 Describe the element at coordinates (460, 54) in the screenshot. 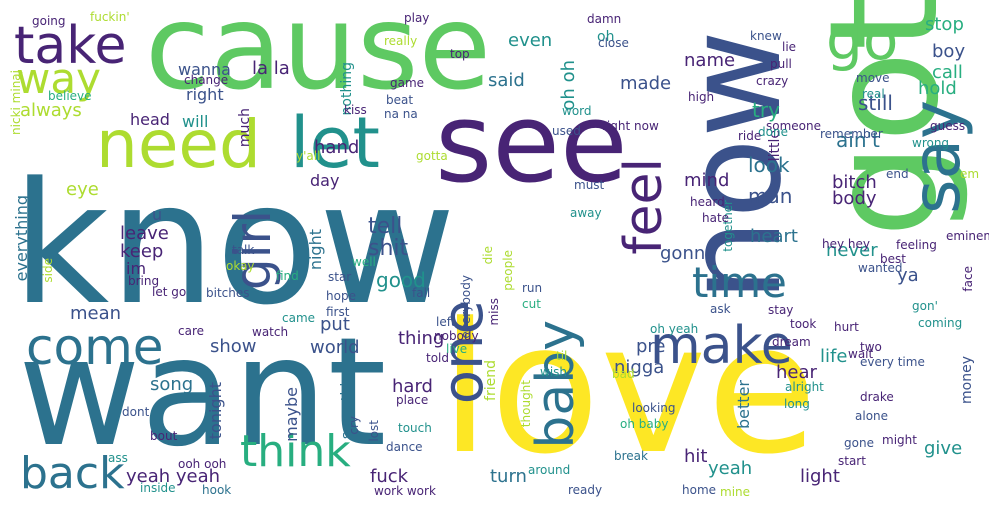

I see `cloud-word: top` at that location.